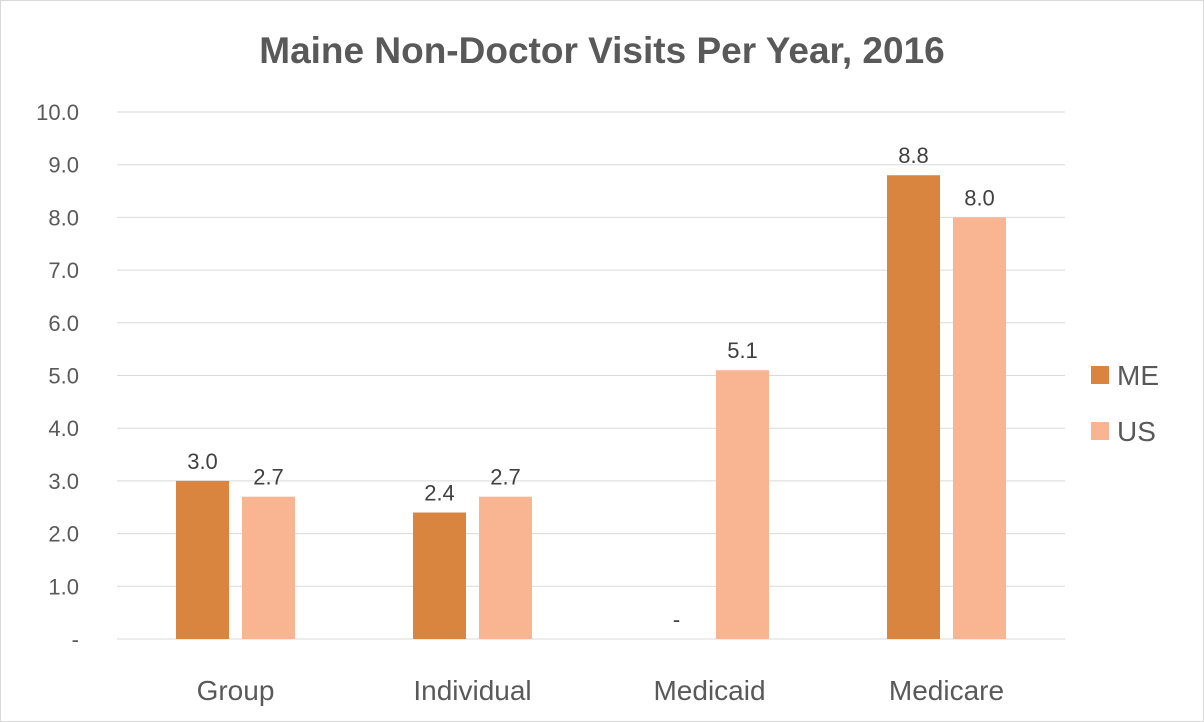 This screenshot has width=1204, height=722. Describe the element at coordinates (1138, 375) in the screenshot. I see `legend-label-me: ME` at that location.